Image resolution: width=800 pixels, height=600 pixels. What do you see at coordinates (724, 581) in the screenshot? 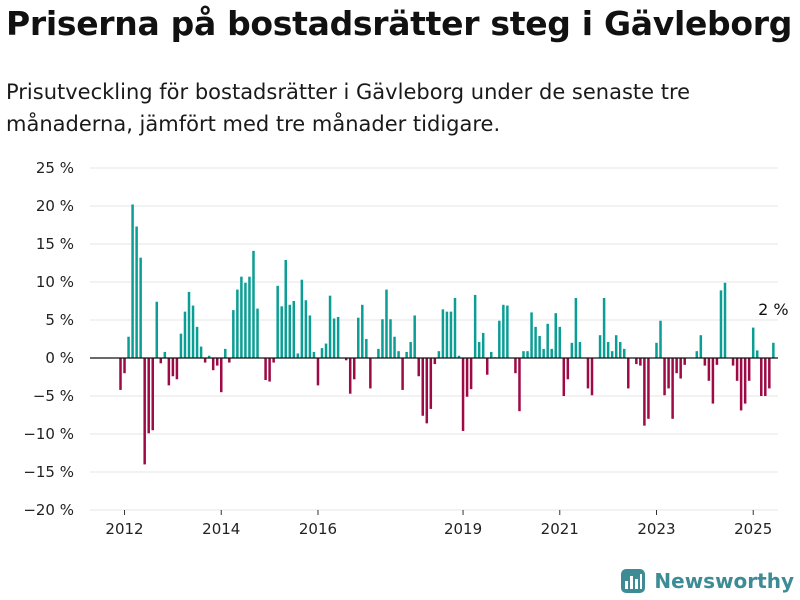
I see `brand-name: Newsworthy` at bounding box center [724, 581].